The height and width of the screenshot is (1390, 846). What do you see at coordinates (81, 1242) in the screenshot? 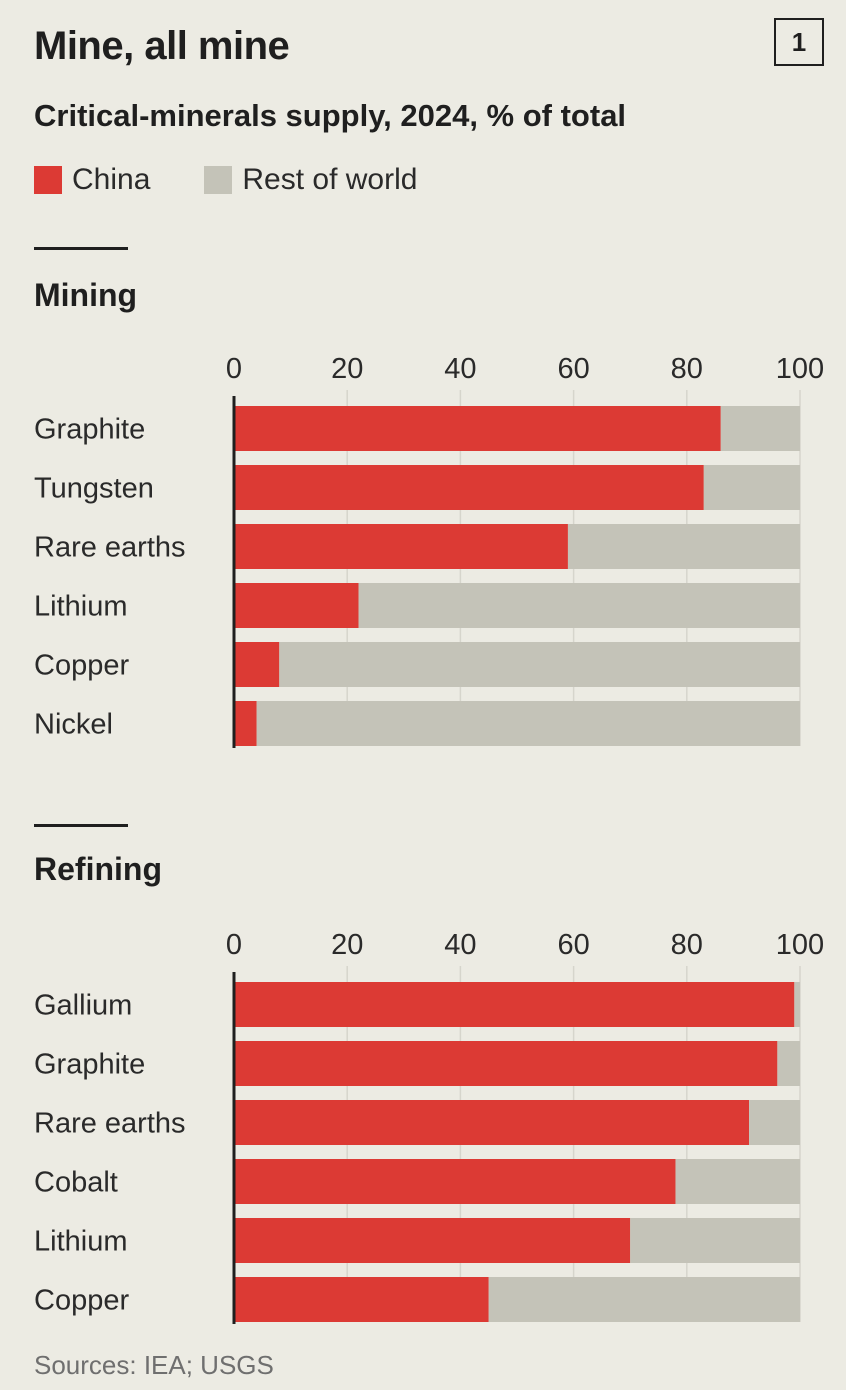
I see `refining-category-label: Lithium` at bounding box center [81, 1242].